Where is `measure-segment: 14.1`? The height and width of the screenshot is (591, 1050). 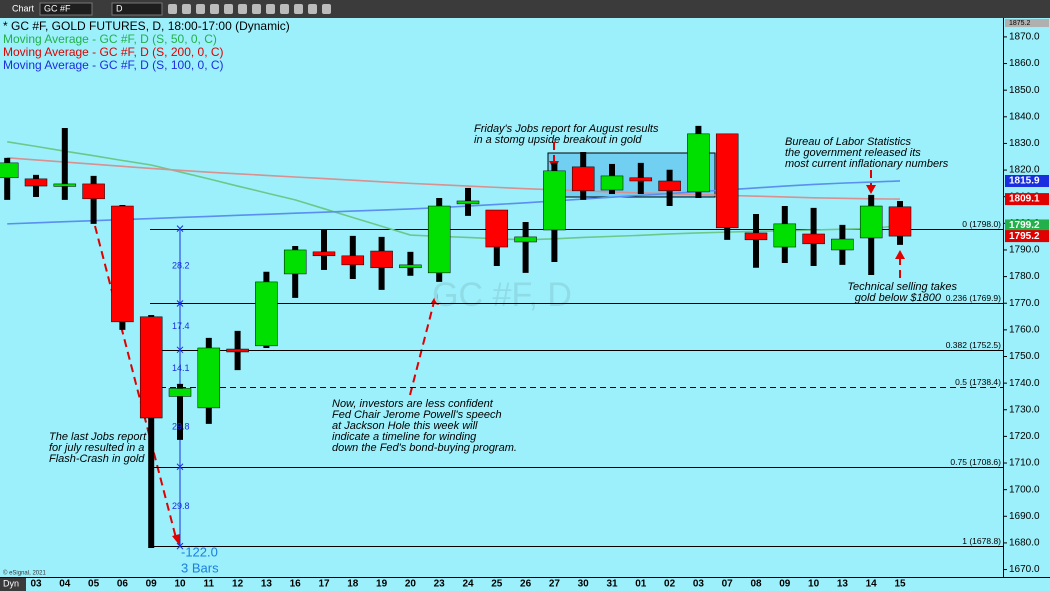 measure-segment: 14.1 is located at coordinates (181, 368).